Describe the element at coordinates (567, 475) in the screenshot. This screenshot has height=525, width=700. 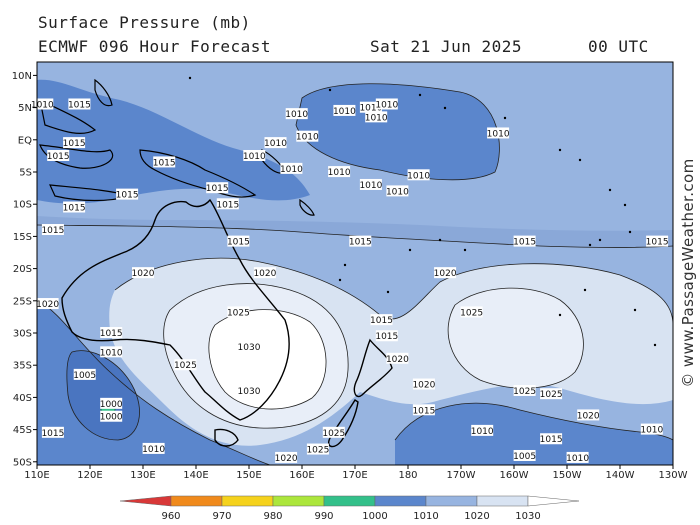
I see `lon-label: 150W` at that location.